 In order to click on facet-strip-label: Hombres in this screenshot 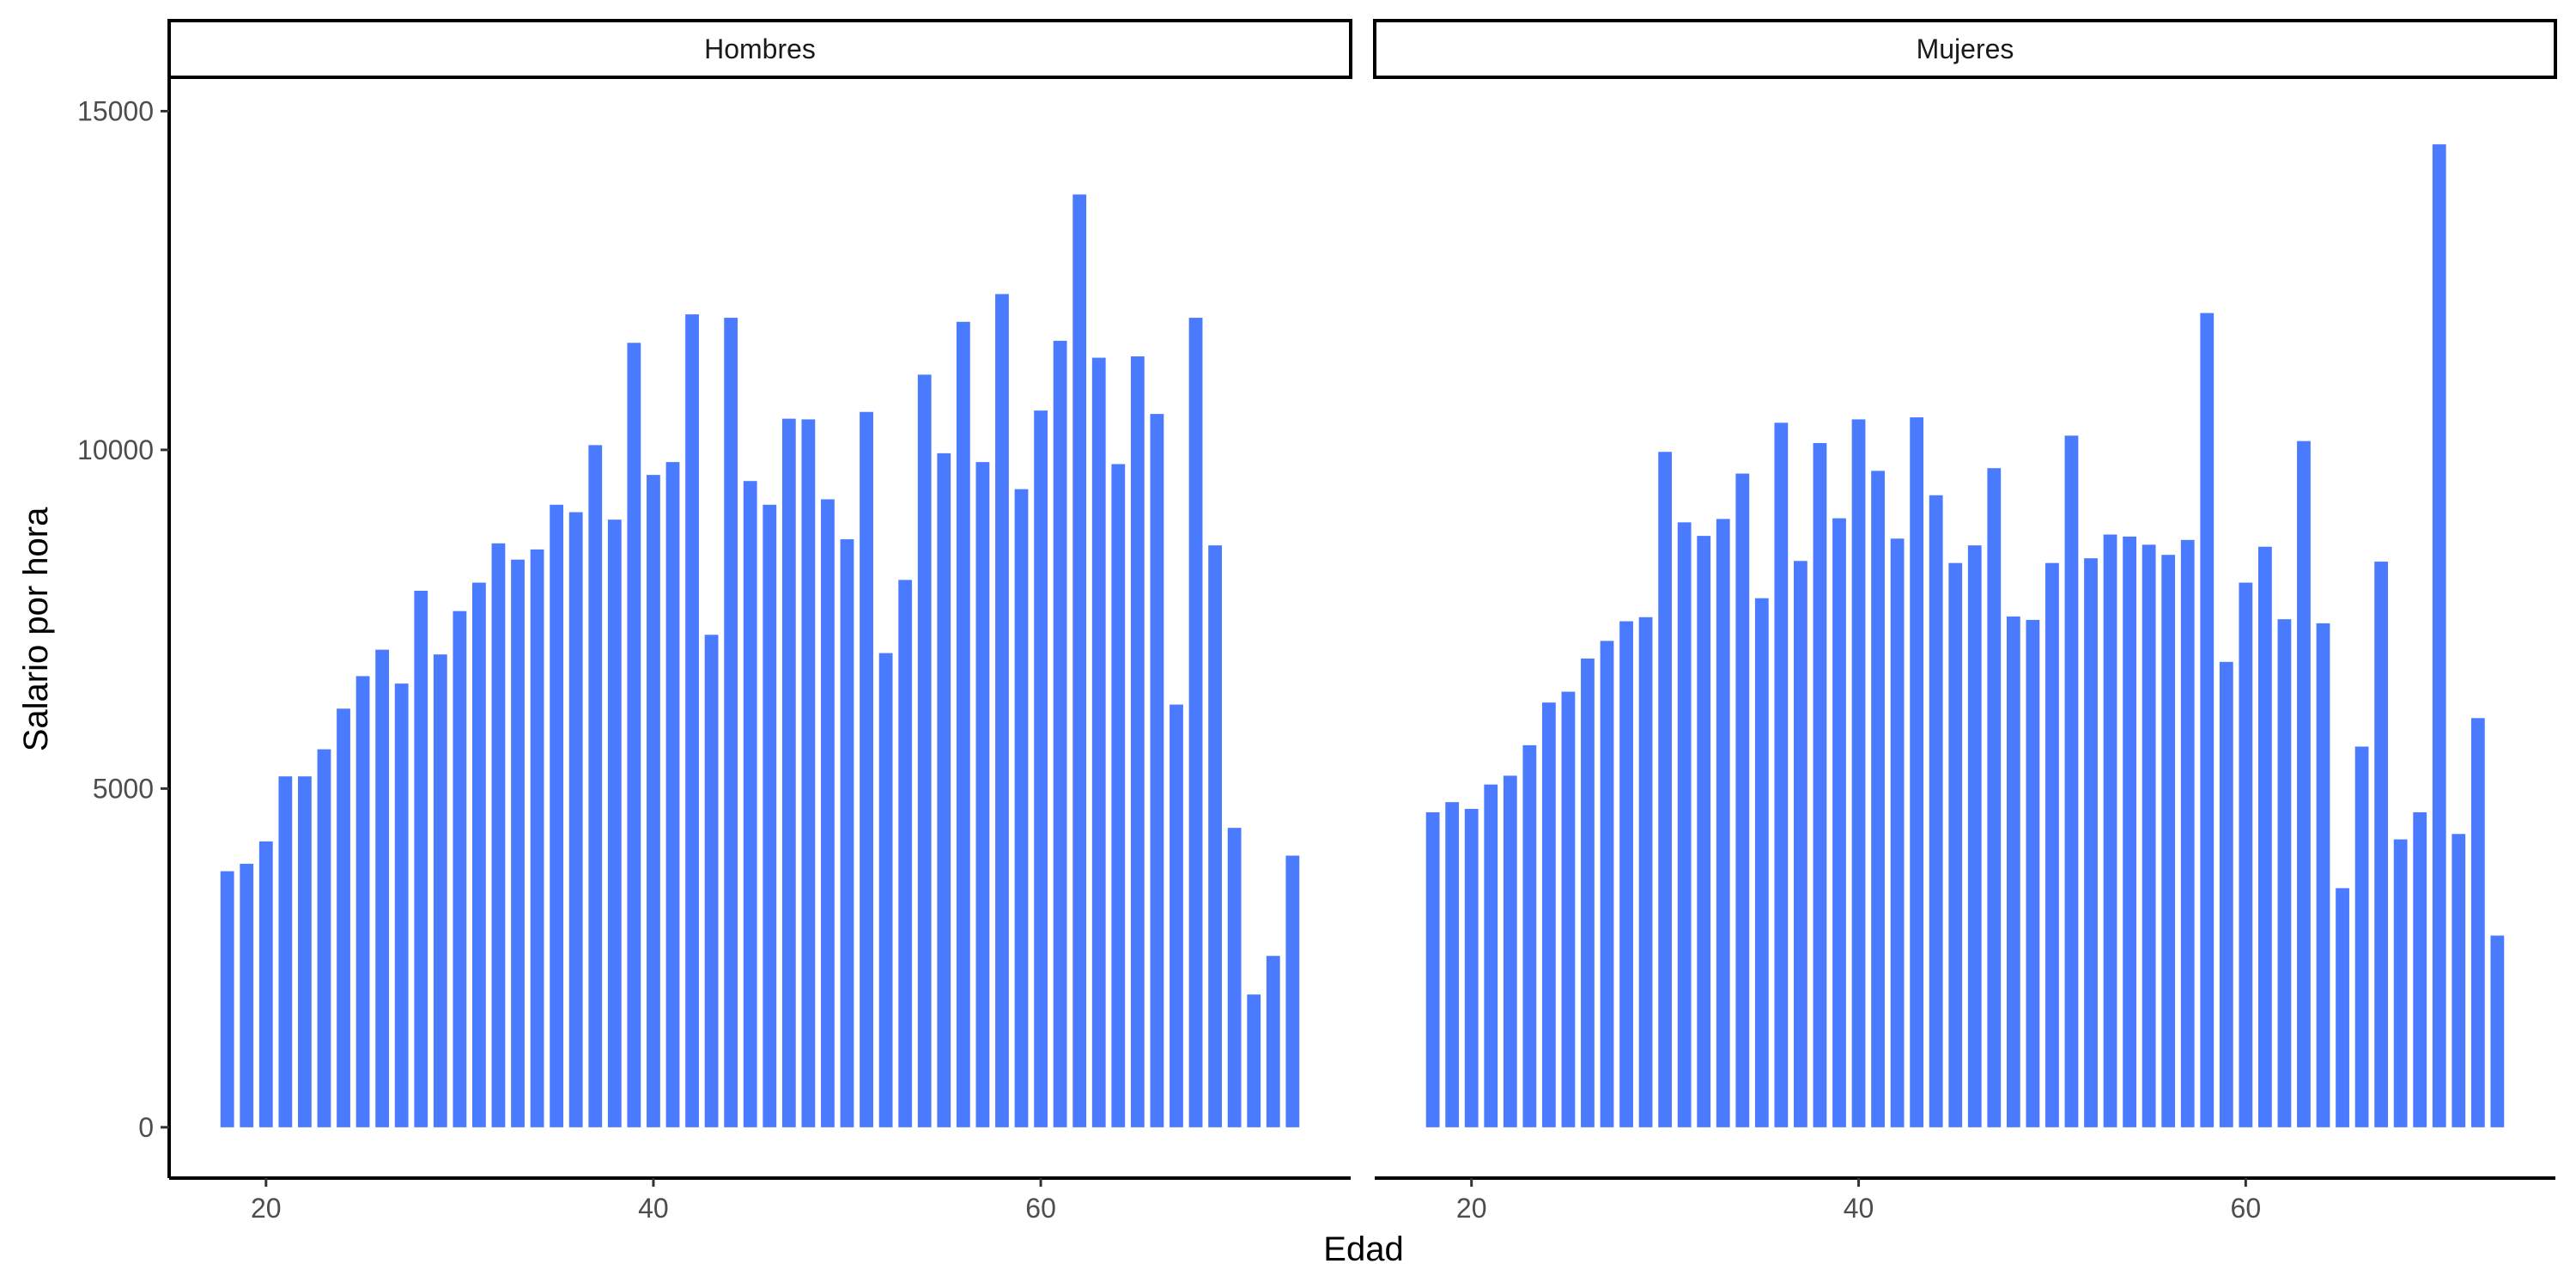, I will do `click(760, 48)`.